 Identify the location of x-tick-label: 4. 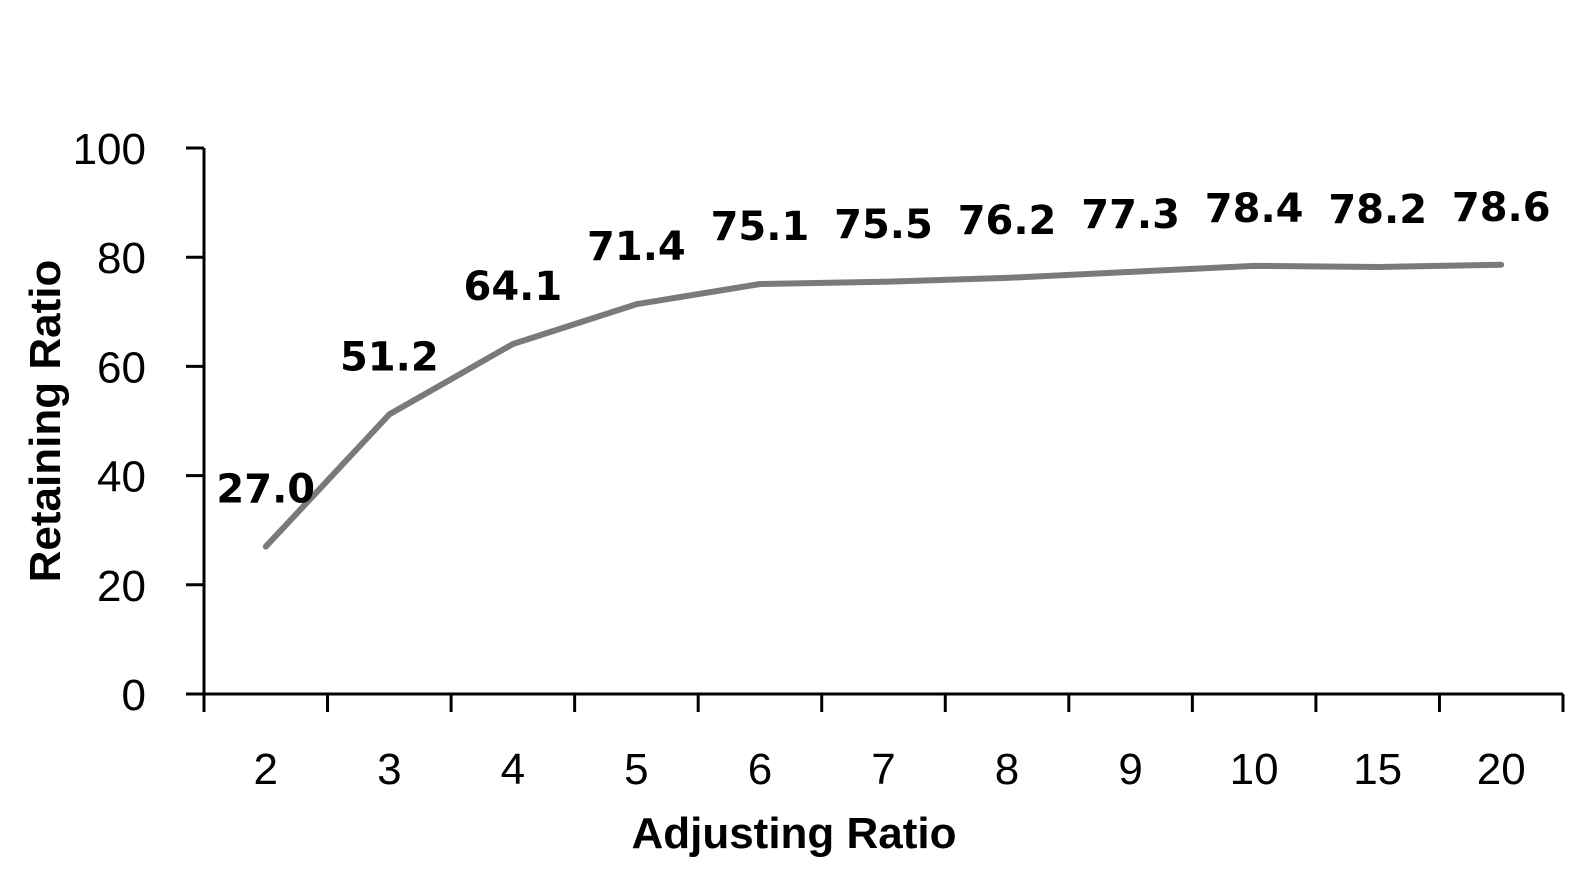
(513, 769).